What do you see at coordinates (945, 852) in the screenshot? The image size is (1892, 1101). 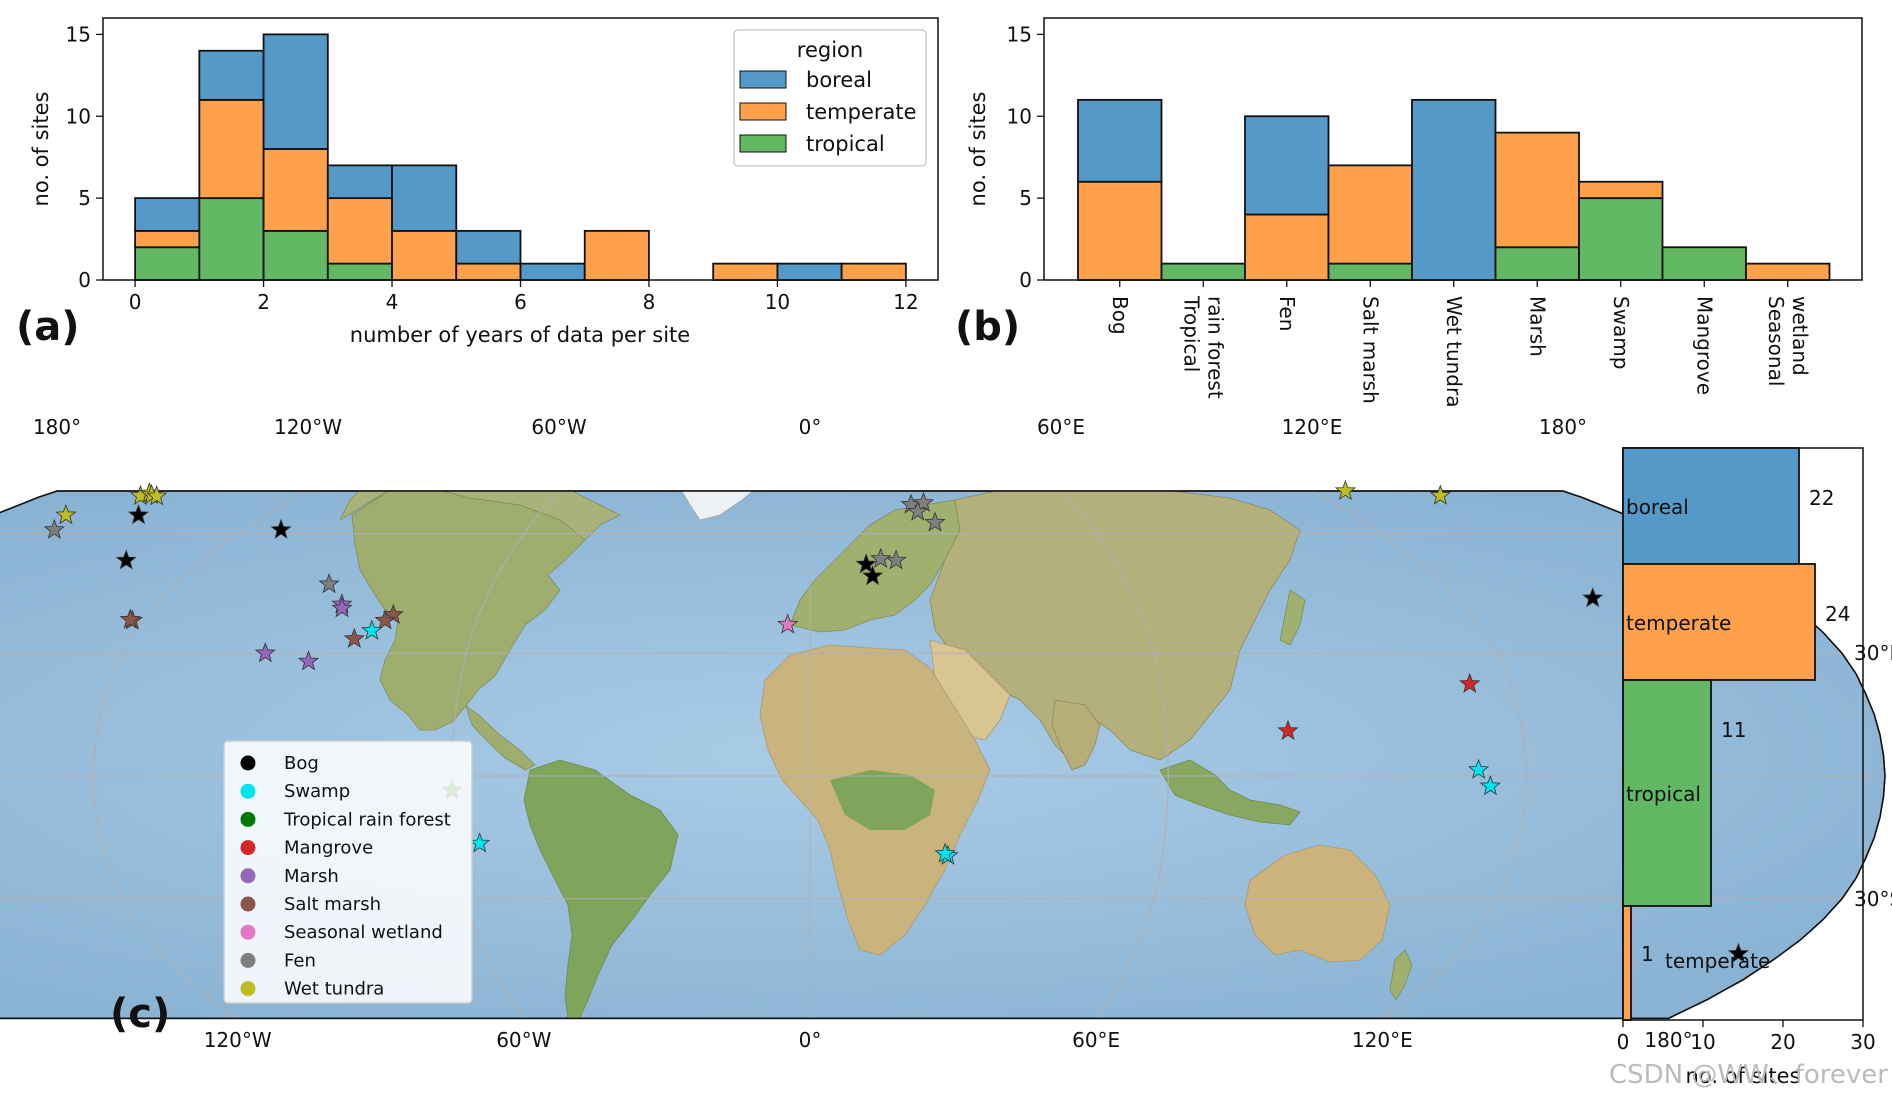 I see `site-marker-swamp` at bounding box center [945, 852].